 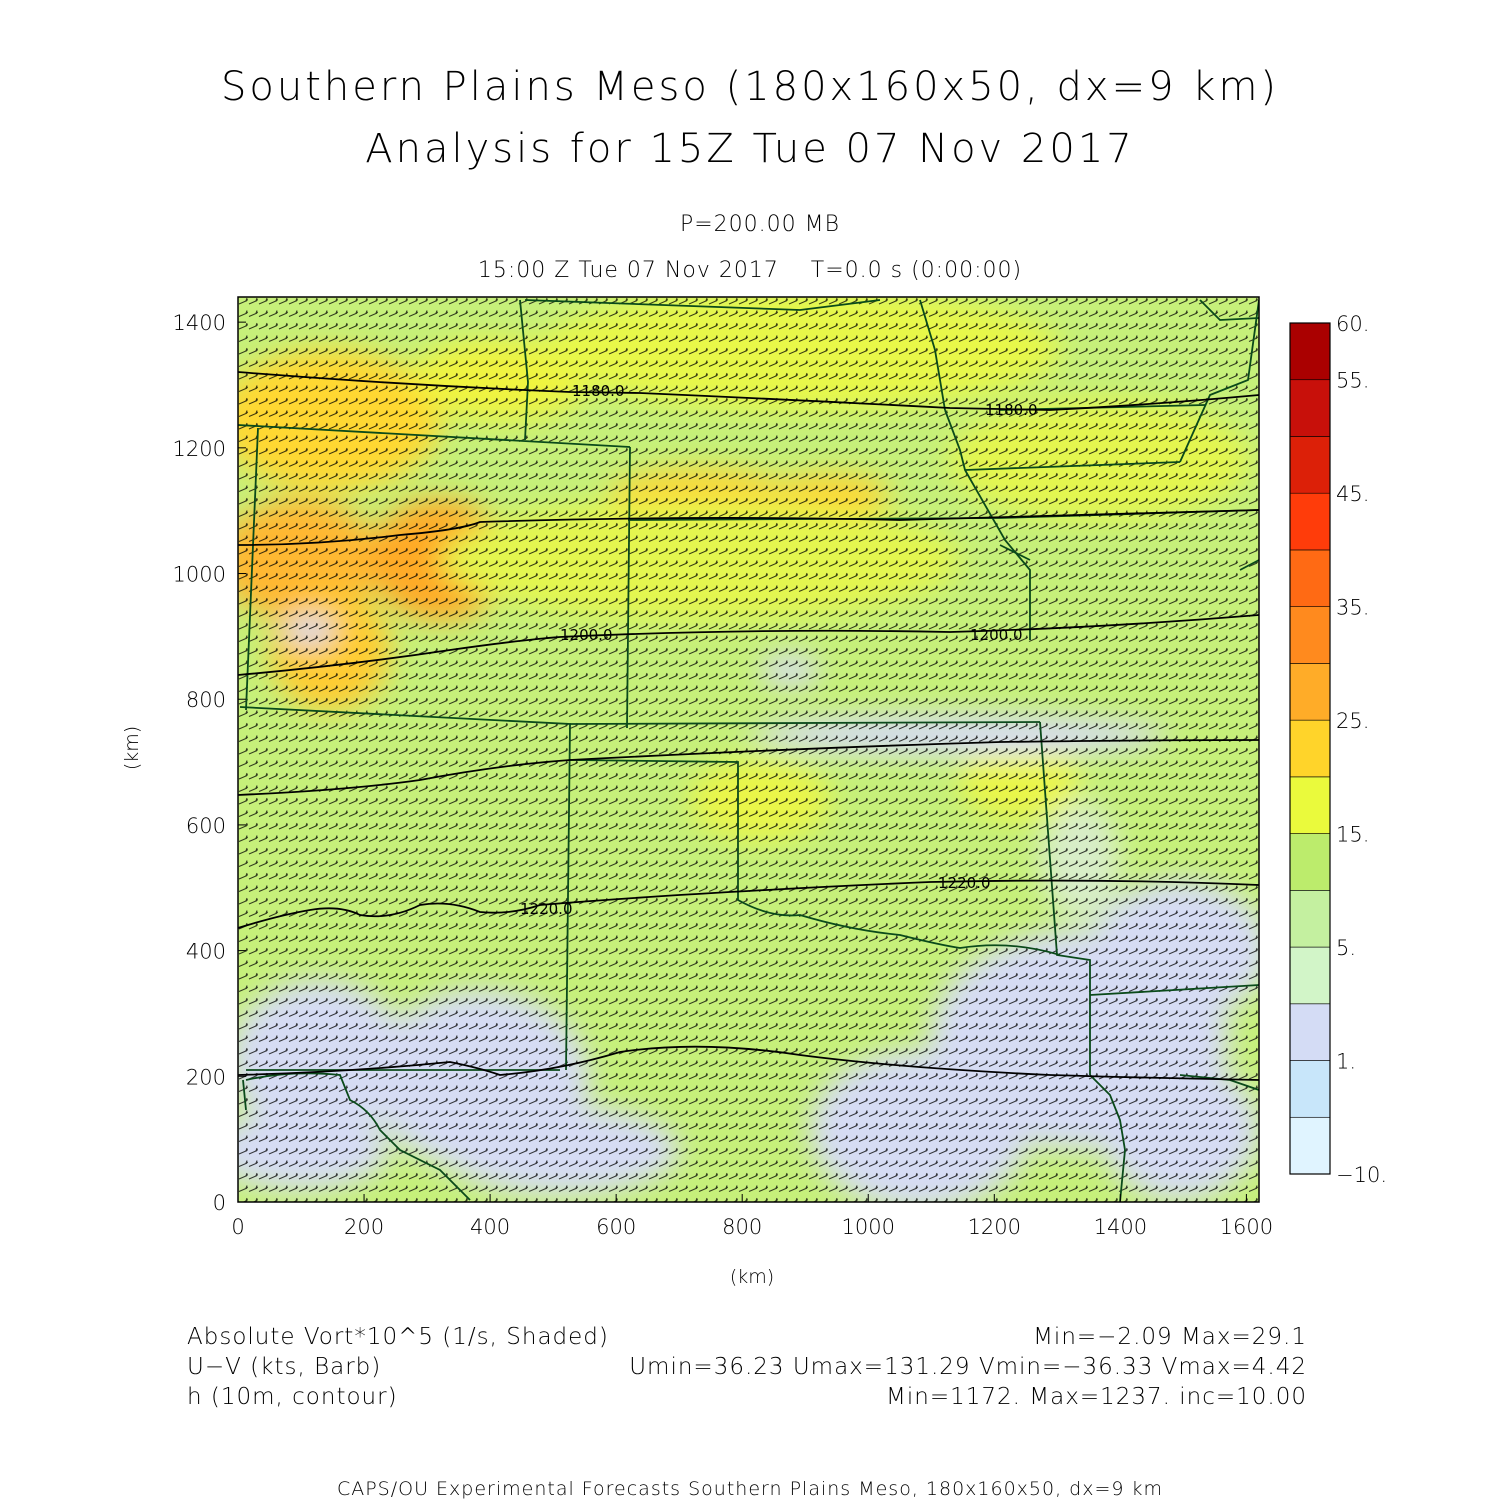 I want to click on stats-height: Min=1172. Max=1237. inc=10.00, so click(x=1096, y=1397).